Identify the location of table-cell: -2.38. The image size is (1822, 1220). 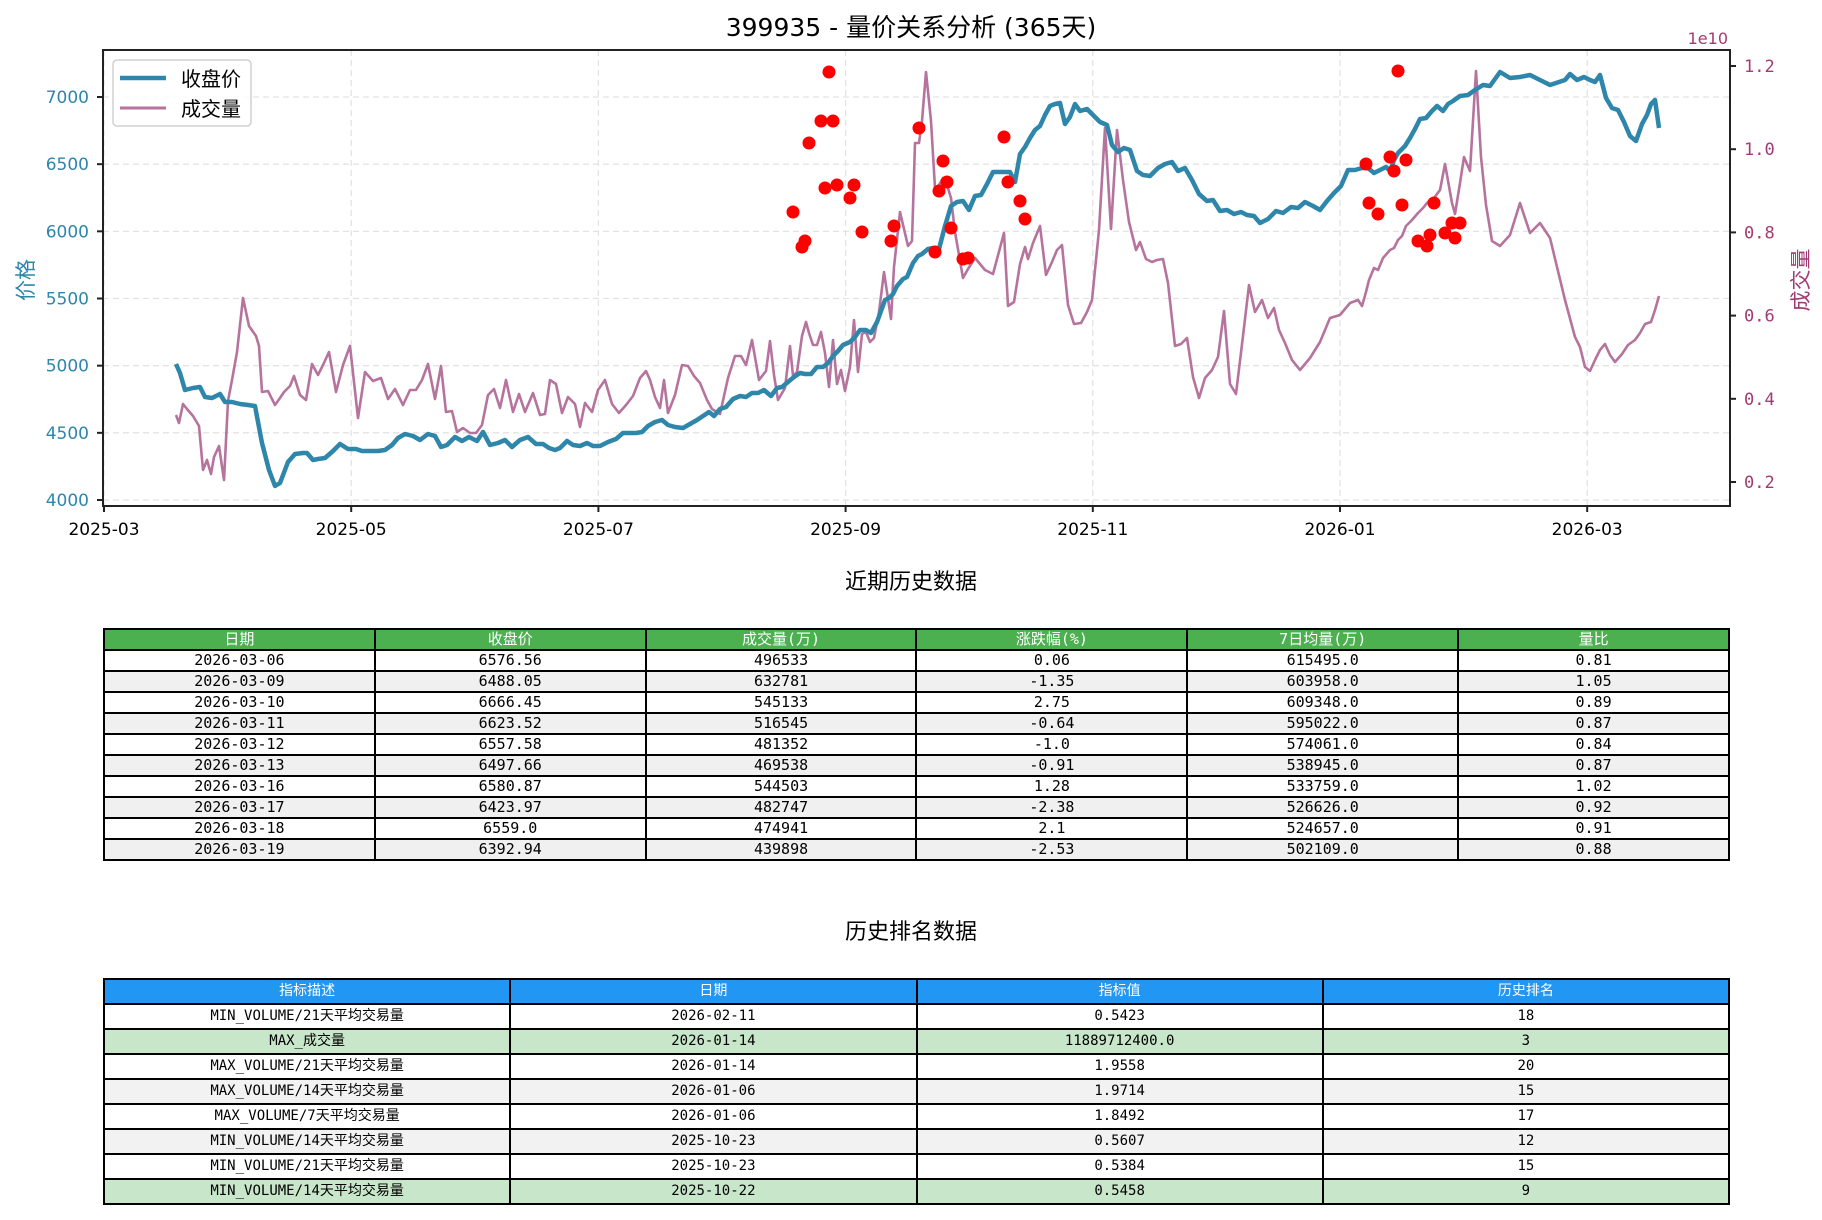
(1052, 807).